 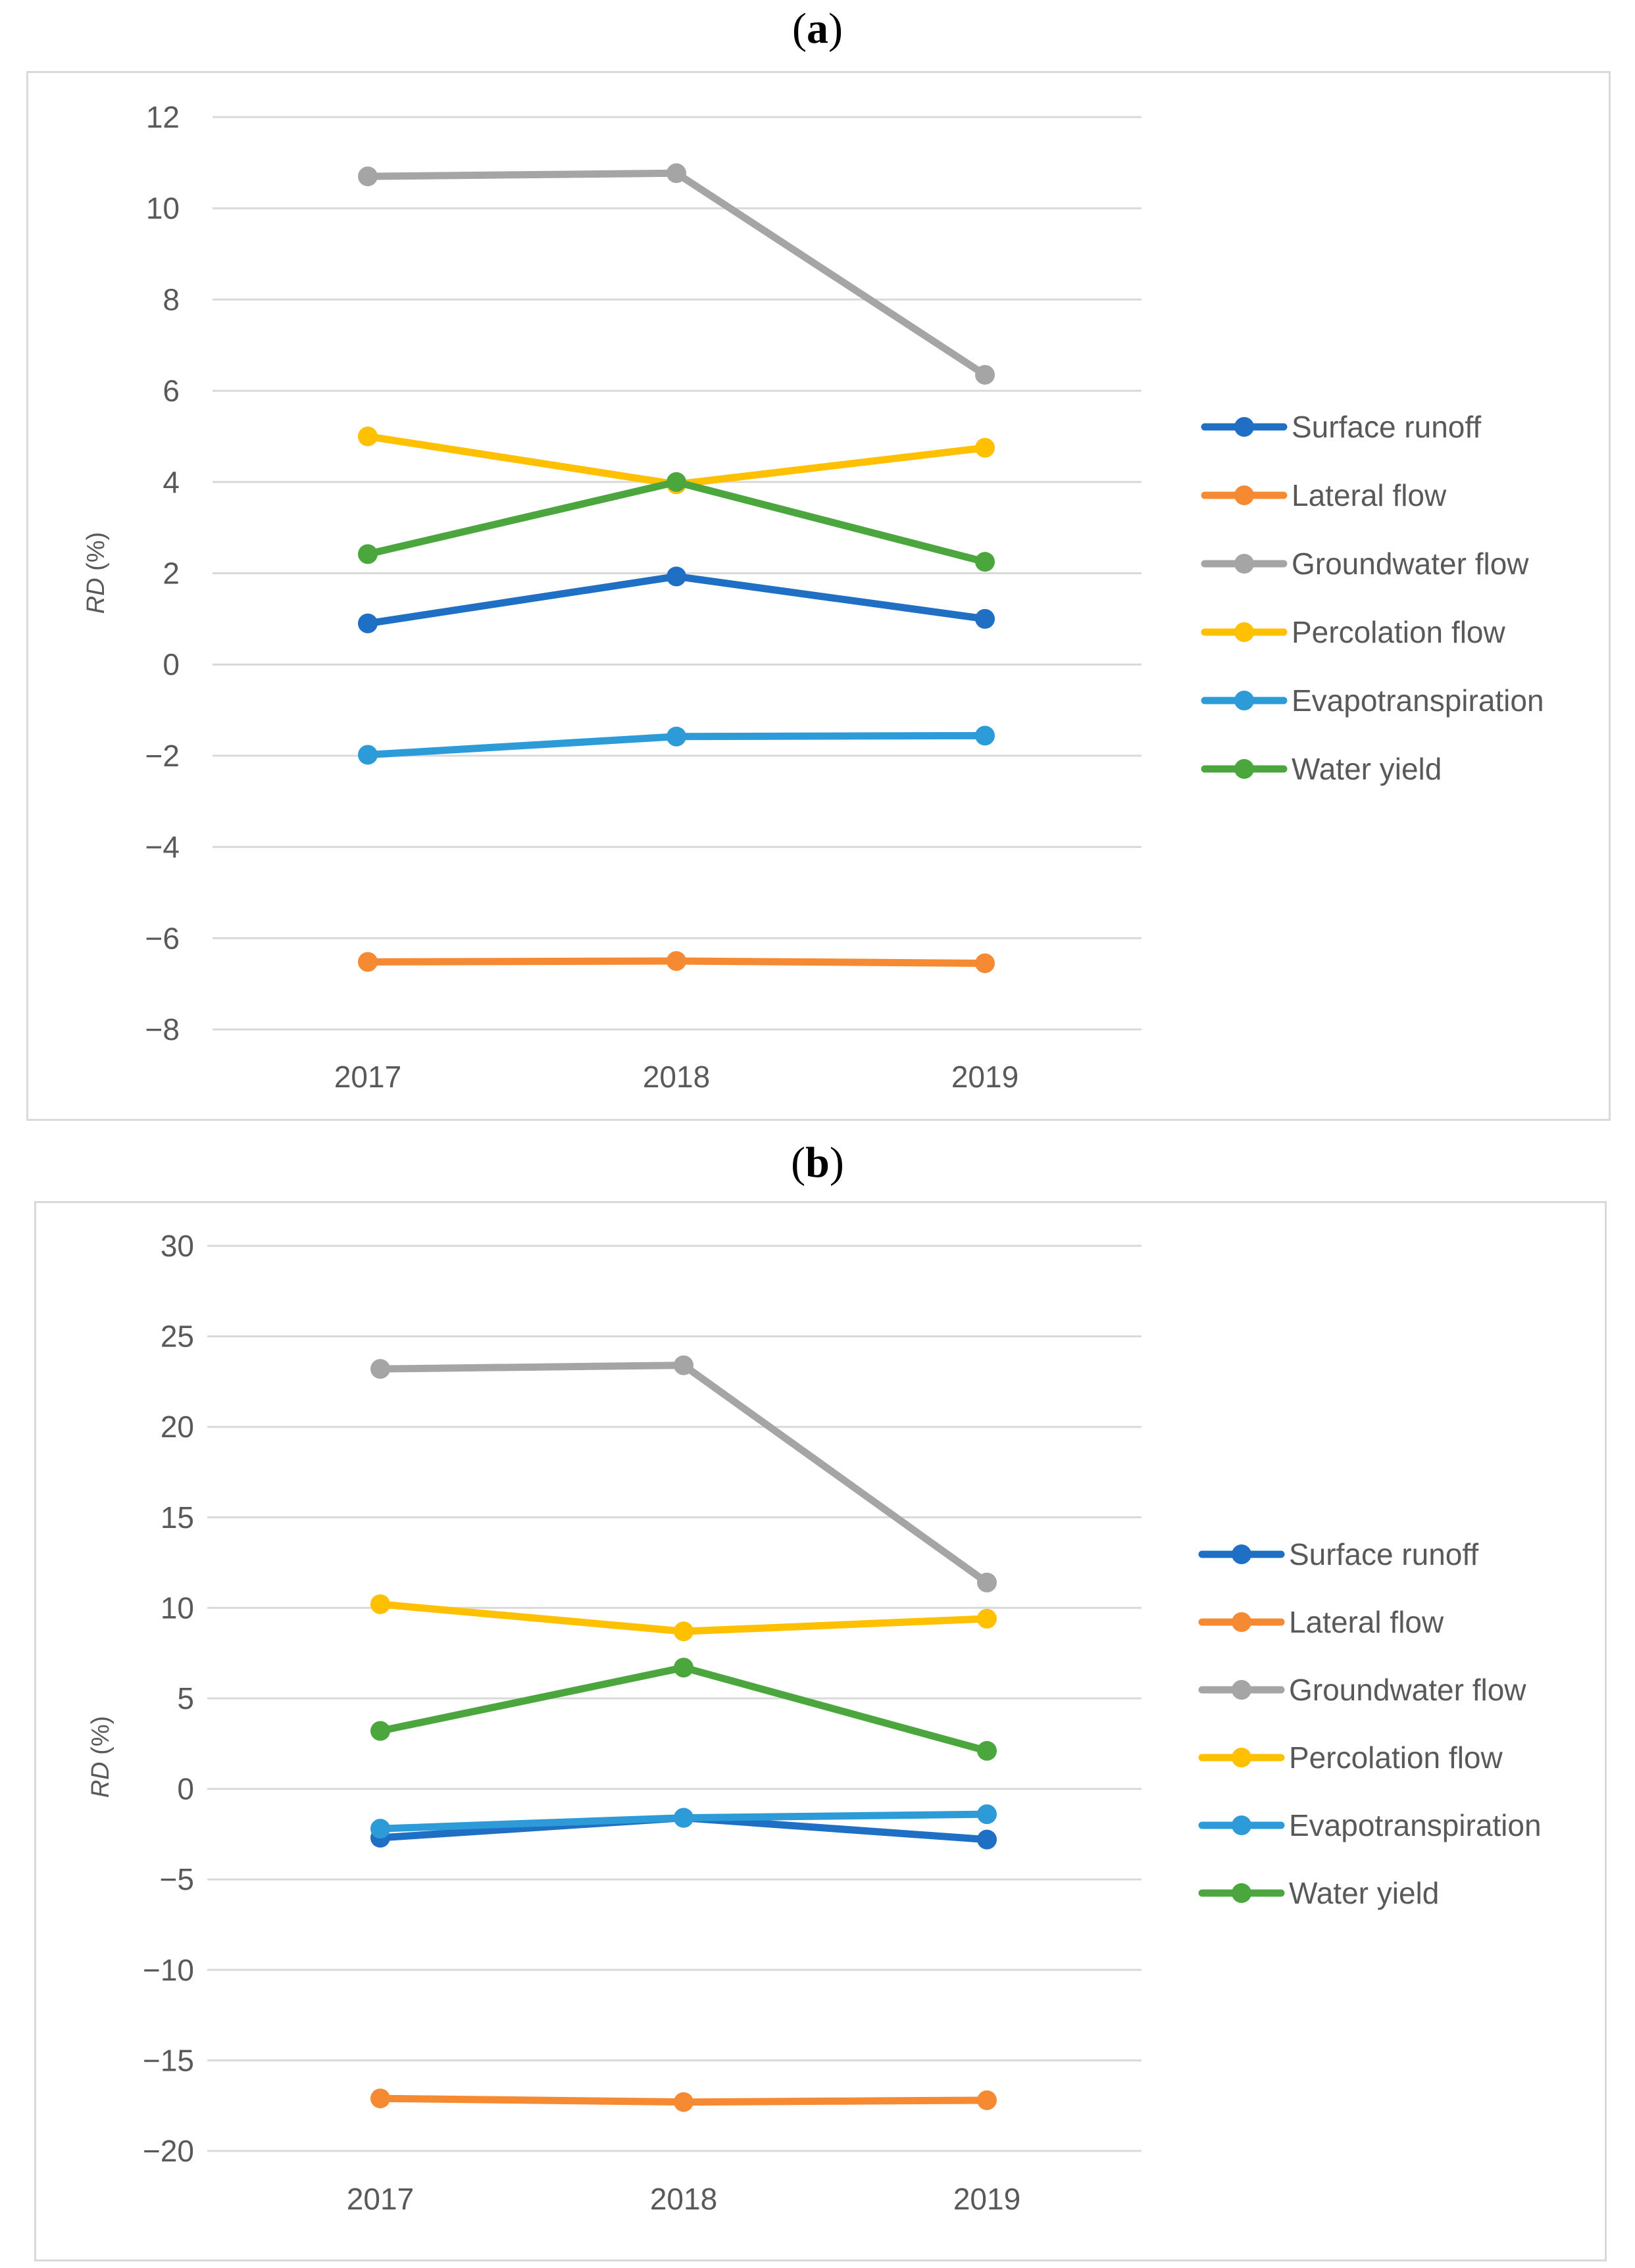 I want to click on y-tick-label: −5, so click(x=177, y=1879).